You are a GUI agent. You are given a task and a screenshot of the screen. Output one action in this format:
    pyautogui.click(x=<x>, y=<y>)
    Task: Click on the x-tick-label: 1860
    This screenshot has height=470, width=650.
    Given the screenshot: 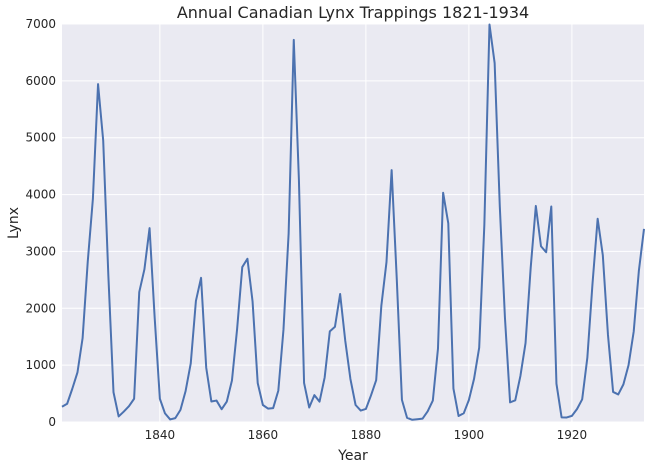 What is the action you would take?
    pyautogui.click(x=263, y=435)
    